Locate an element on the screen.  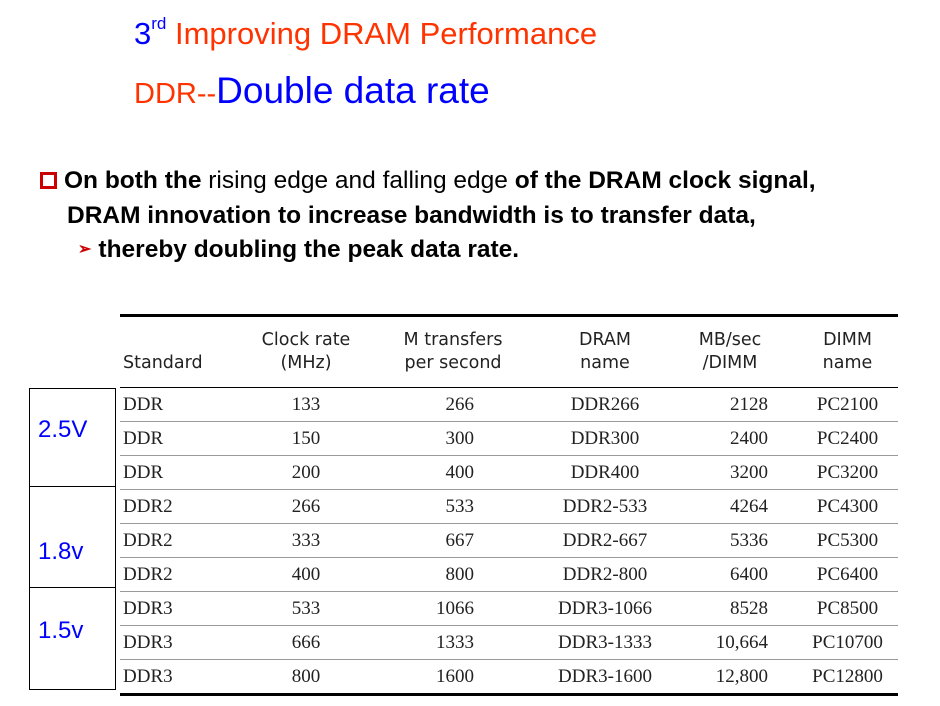
cell-dram-name: DDR3-1066 is located at coordinates (605, 608).